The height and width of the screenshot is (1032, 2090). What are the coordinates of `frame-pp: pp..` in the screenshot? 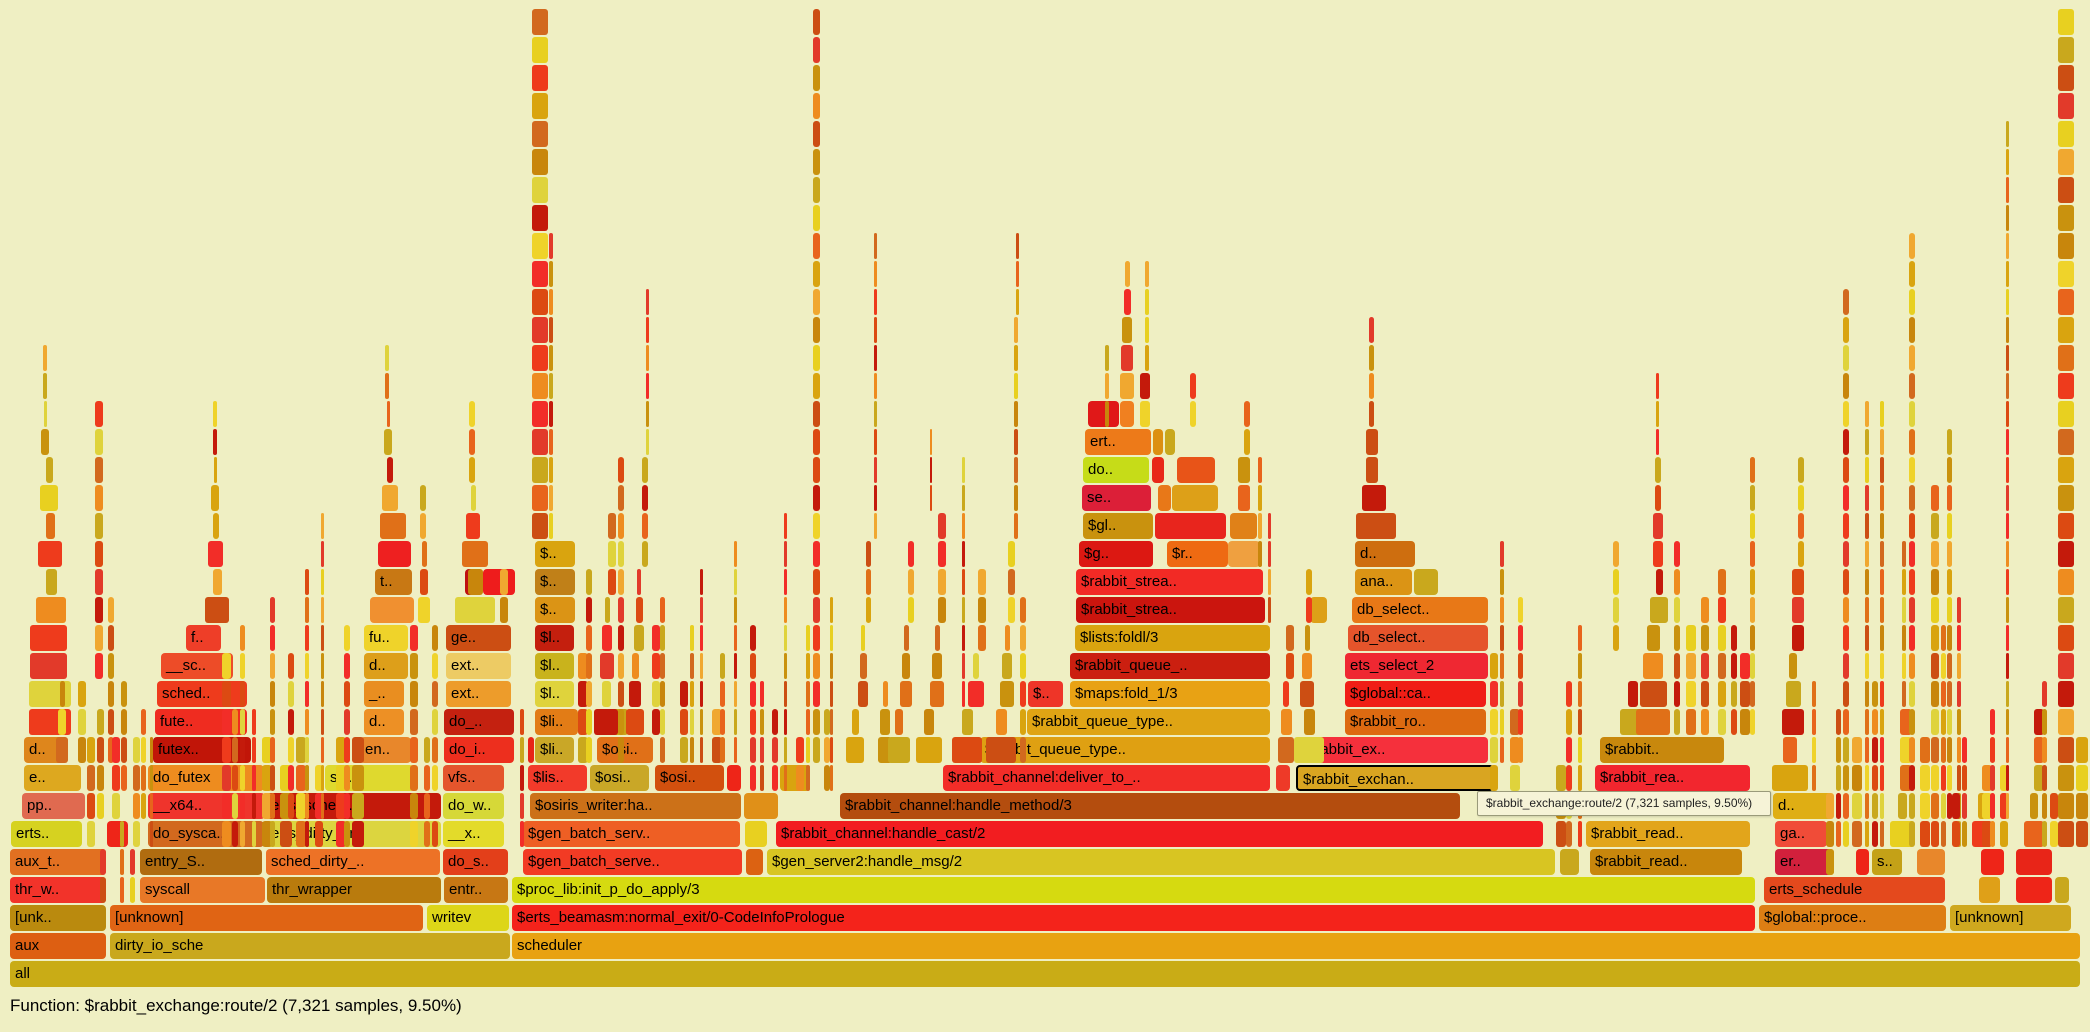 It's located at (53, 806).